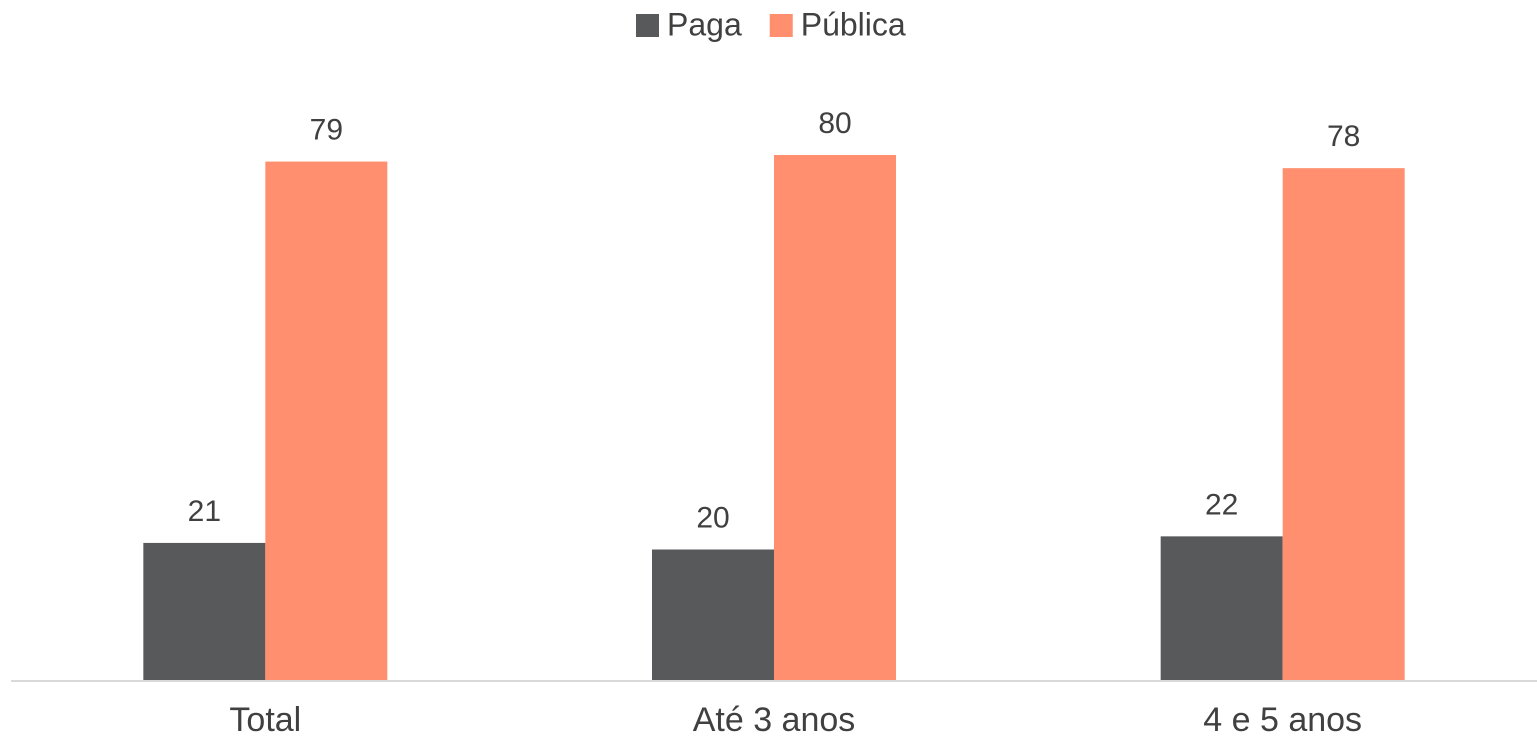 The height and width of the screenshot is (753, 1537). Describe the element at coordinates (774, 720) in the screenshot. I see `x-tick-label: Até 3 anos` at that location.